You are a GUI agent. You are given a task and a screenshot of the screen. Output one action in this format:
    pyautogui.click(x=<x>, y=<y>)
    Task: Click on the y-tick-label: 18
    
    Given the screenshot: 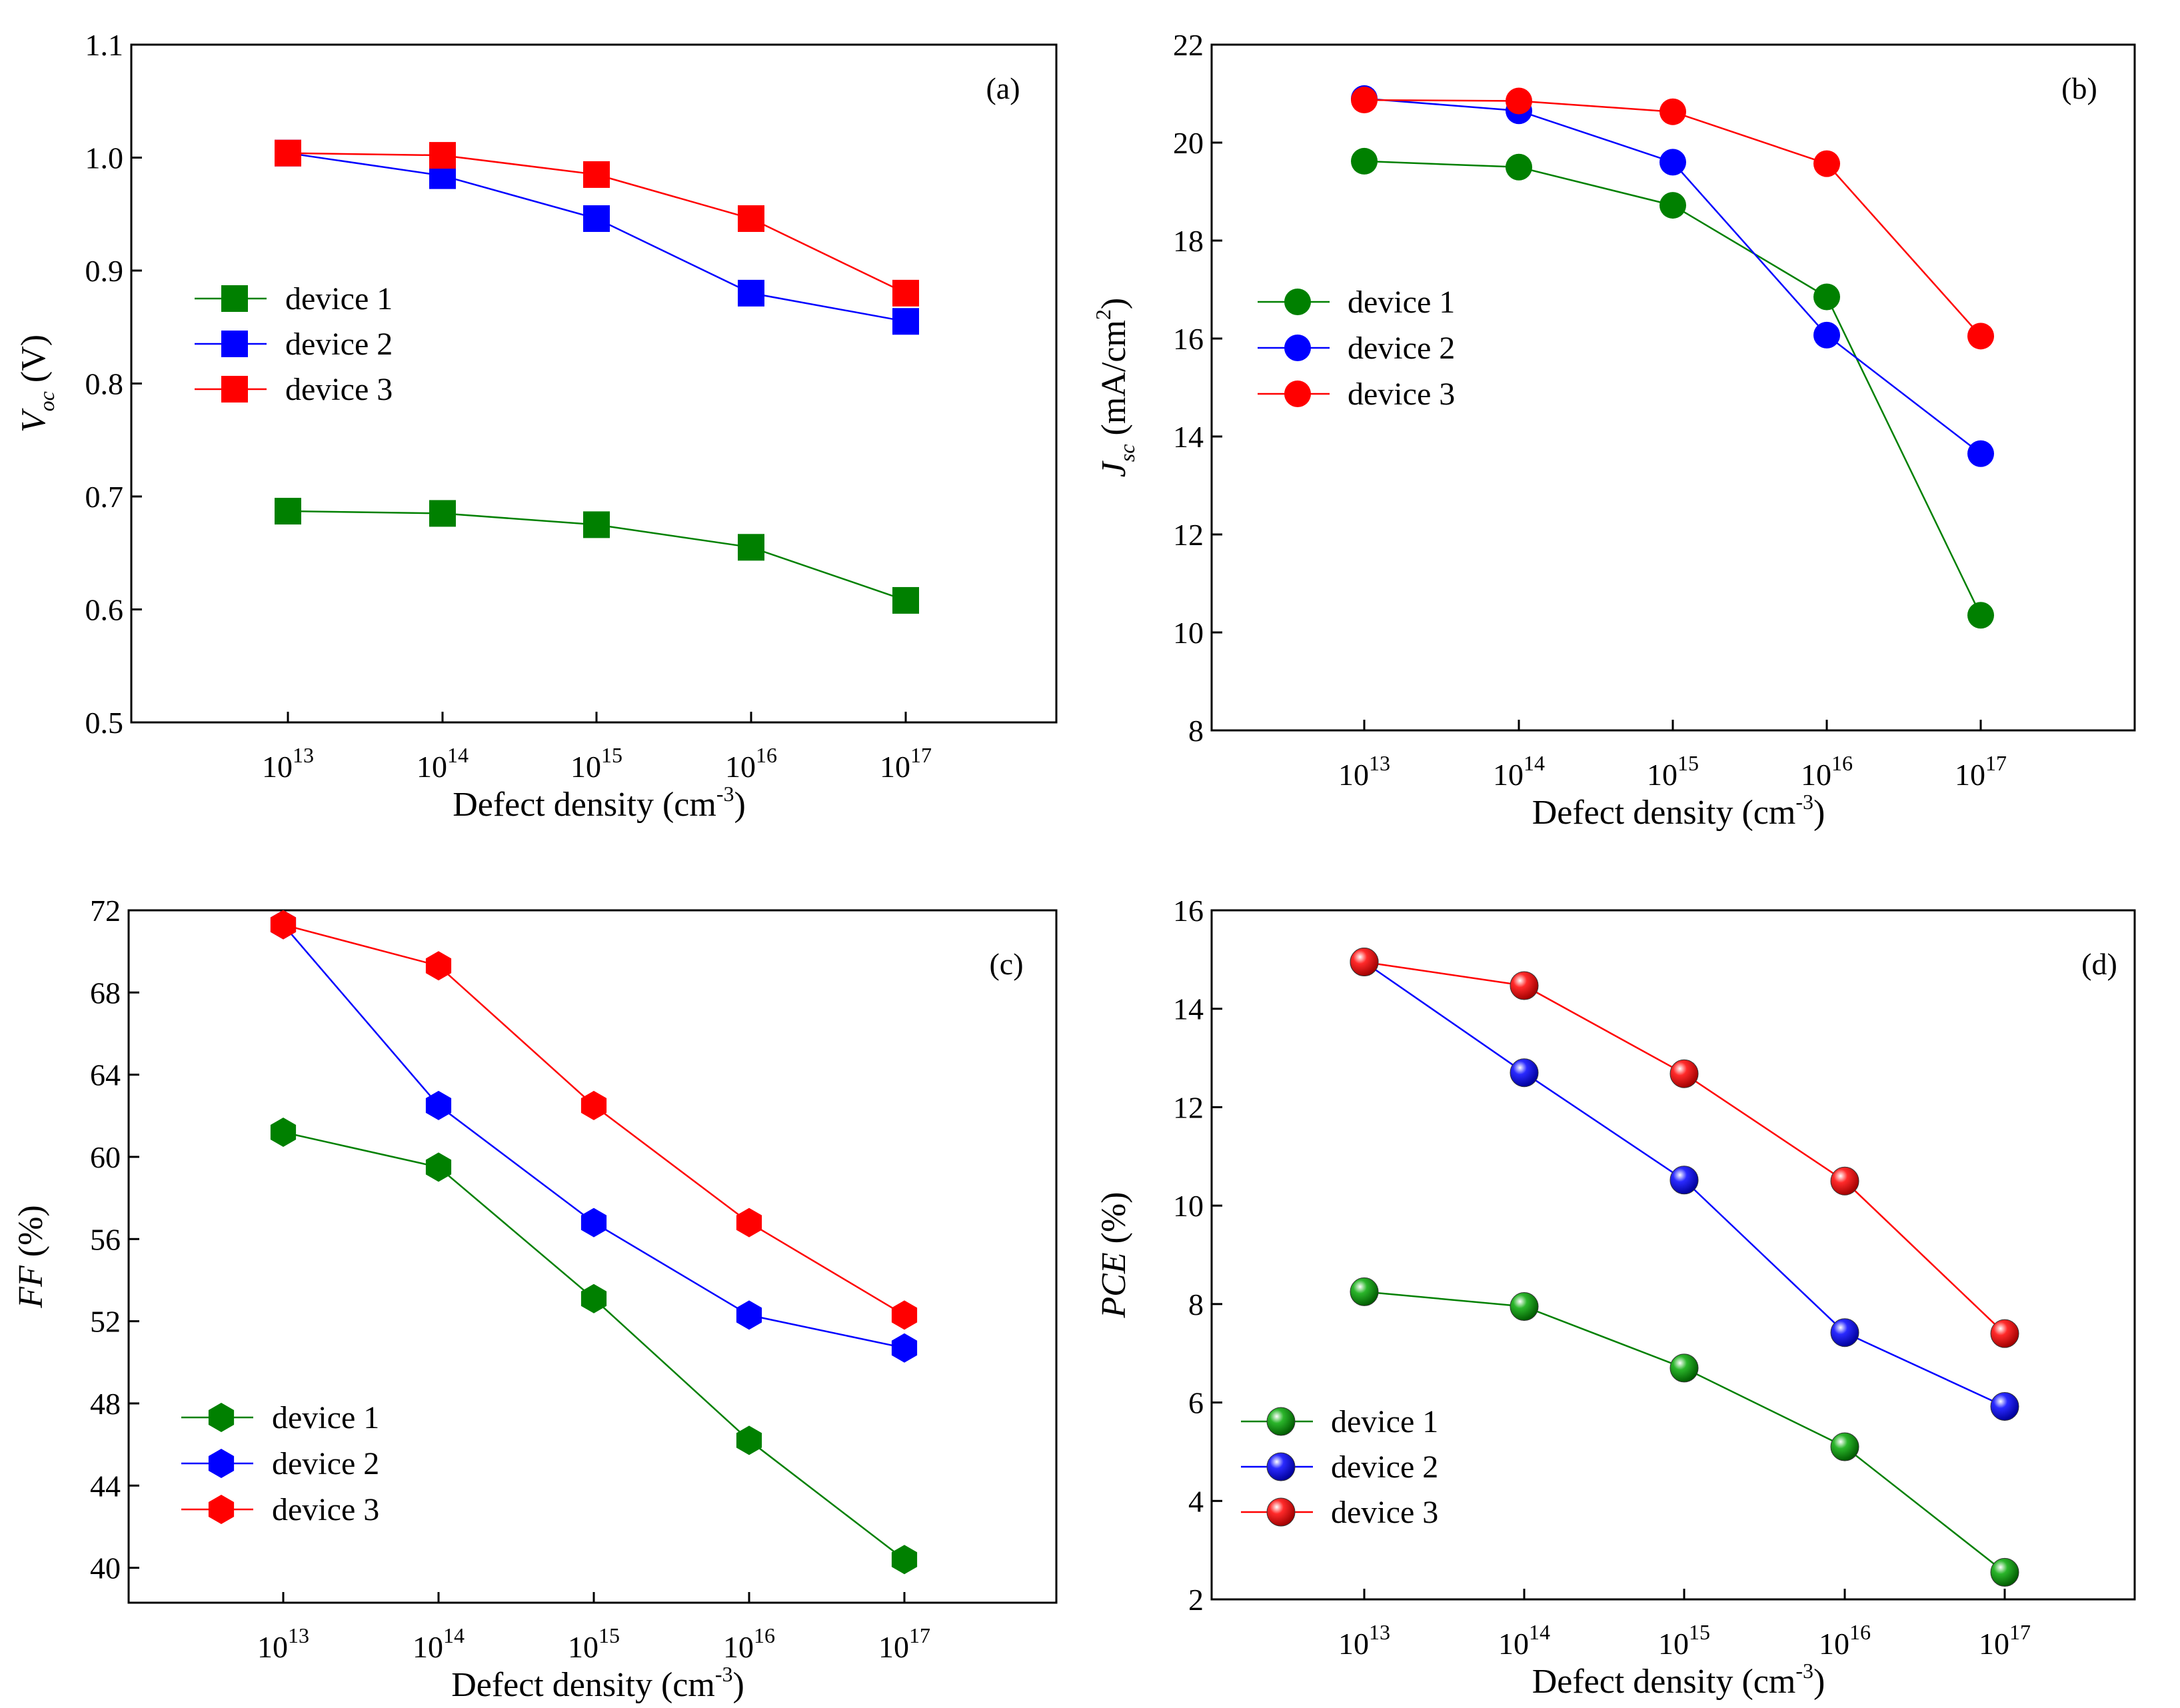 What is the action you would take?
    pyautogui.click(x=1188, y=241)
    